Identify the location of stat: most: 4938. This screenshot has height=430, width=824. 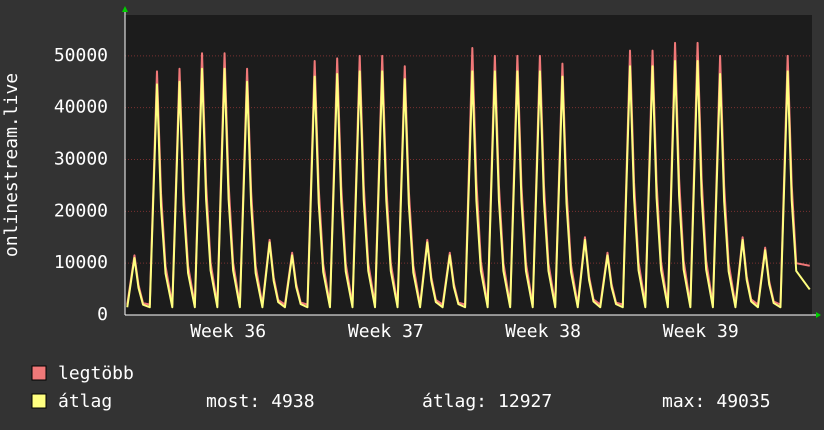
(260, 401).